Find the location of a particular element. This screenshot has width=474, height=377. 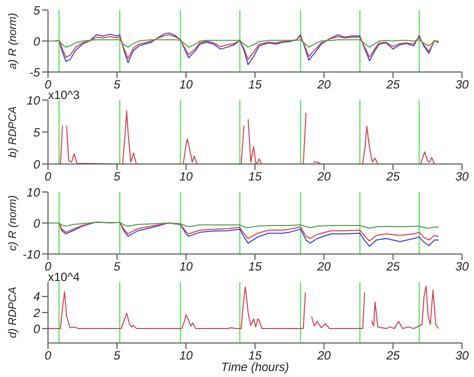

y-axis-title: d) RDPCA is located at coordinates (12, 312).